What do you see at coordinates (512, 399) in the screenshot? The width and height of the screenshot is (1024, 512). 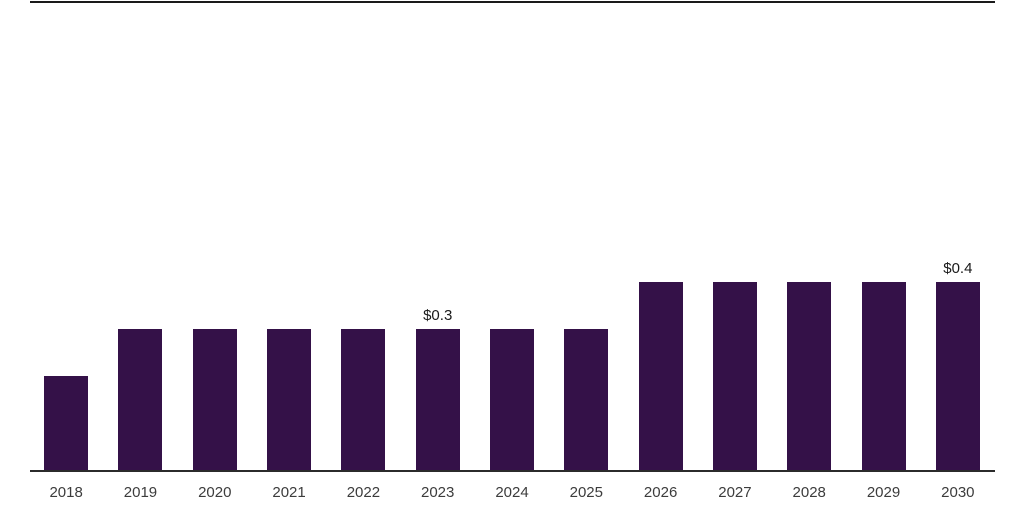 I see `bar-2024` at bounding box center [512, 399].